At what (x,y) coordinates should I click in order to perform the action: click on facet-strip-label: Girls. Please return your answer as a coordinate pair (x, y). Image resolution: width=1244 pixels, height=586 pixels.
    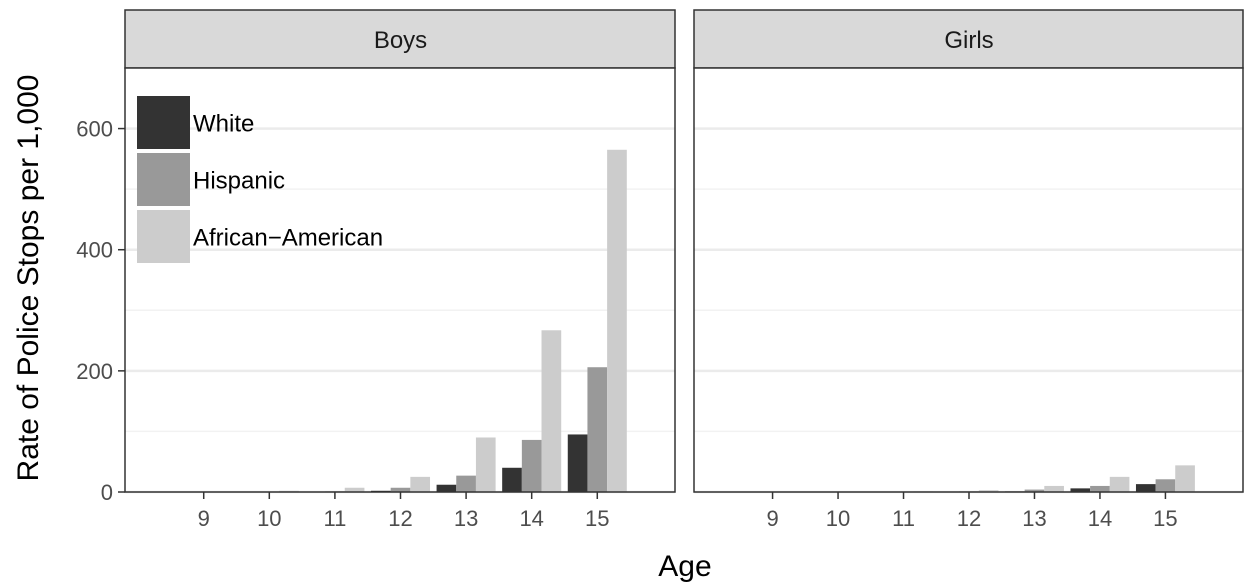
    Looking at the image, I should click on (968, 40).